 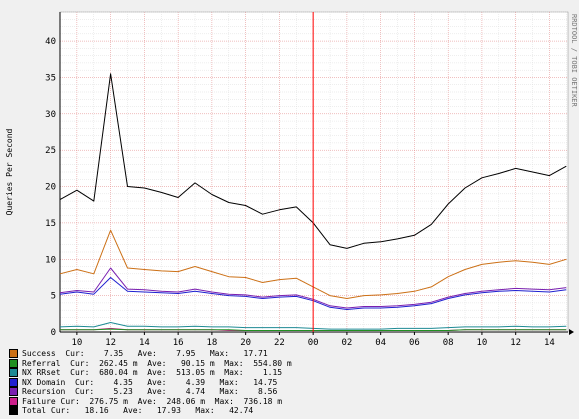 I want to click on y-axis: 0 5 10 15 20 25 30 35 40, so click(x=50, y=187).